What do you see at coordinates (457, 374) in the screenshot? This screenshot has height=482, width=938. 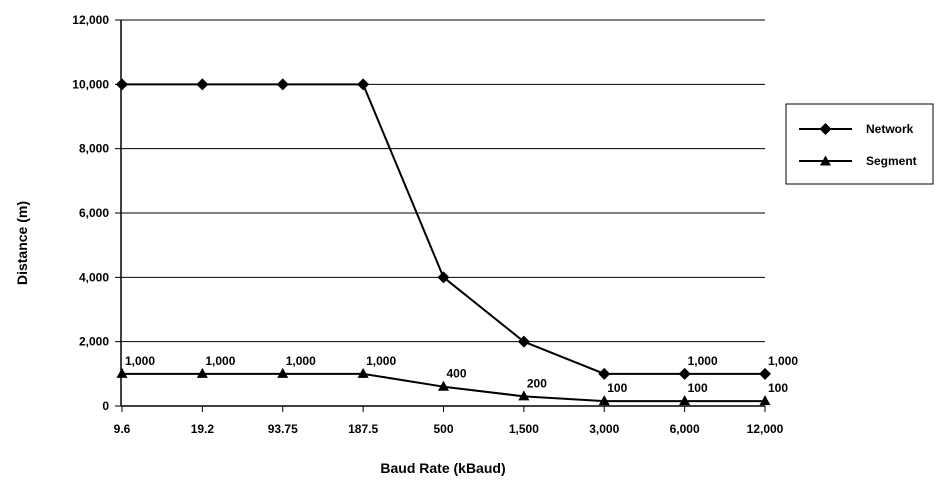 I see `data-label-segment: 400` at bounding box center [457, 374].